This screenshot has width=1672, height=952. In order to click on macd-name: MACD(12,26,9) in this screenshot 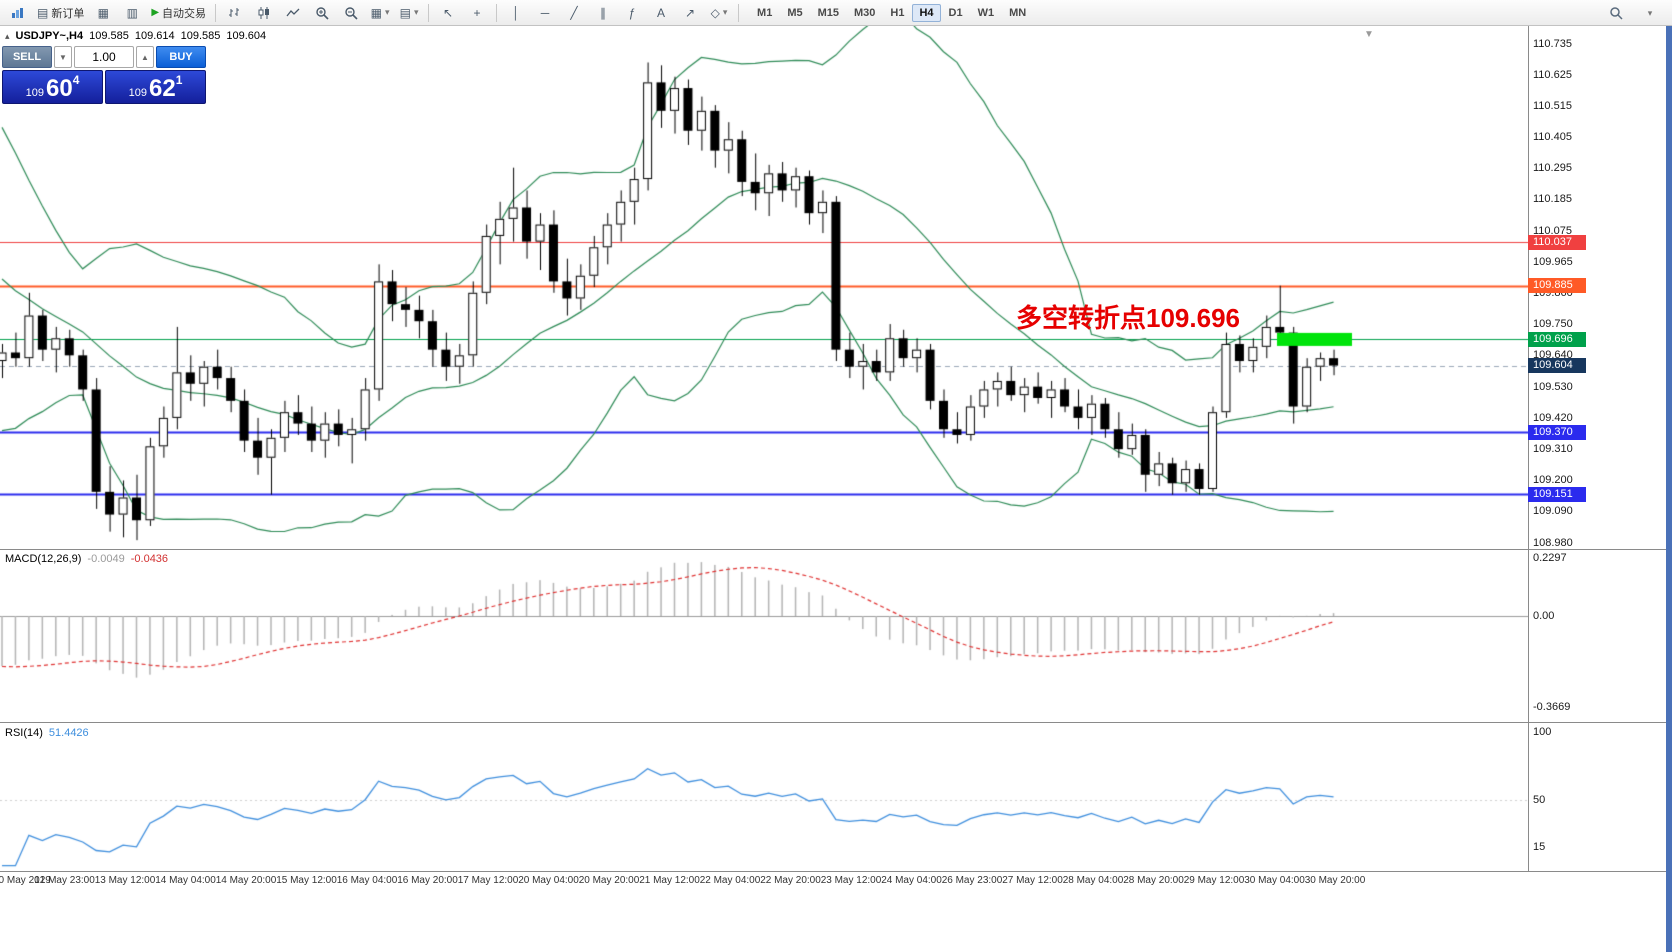, I will do `click(43, 559)`.